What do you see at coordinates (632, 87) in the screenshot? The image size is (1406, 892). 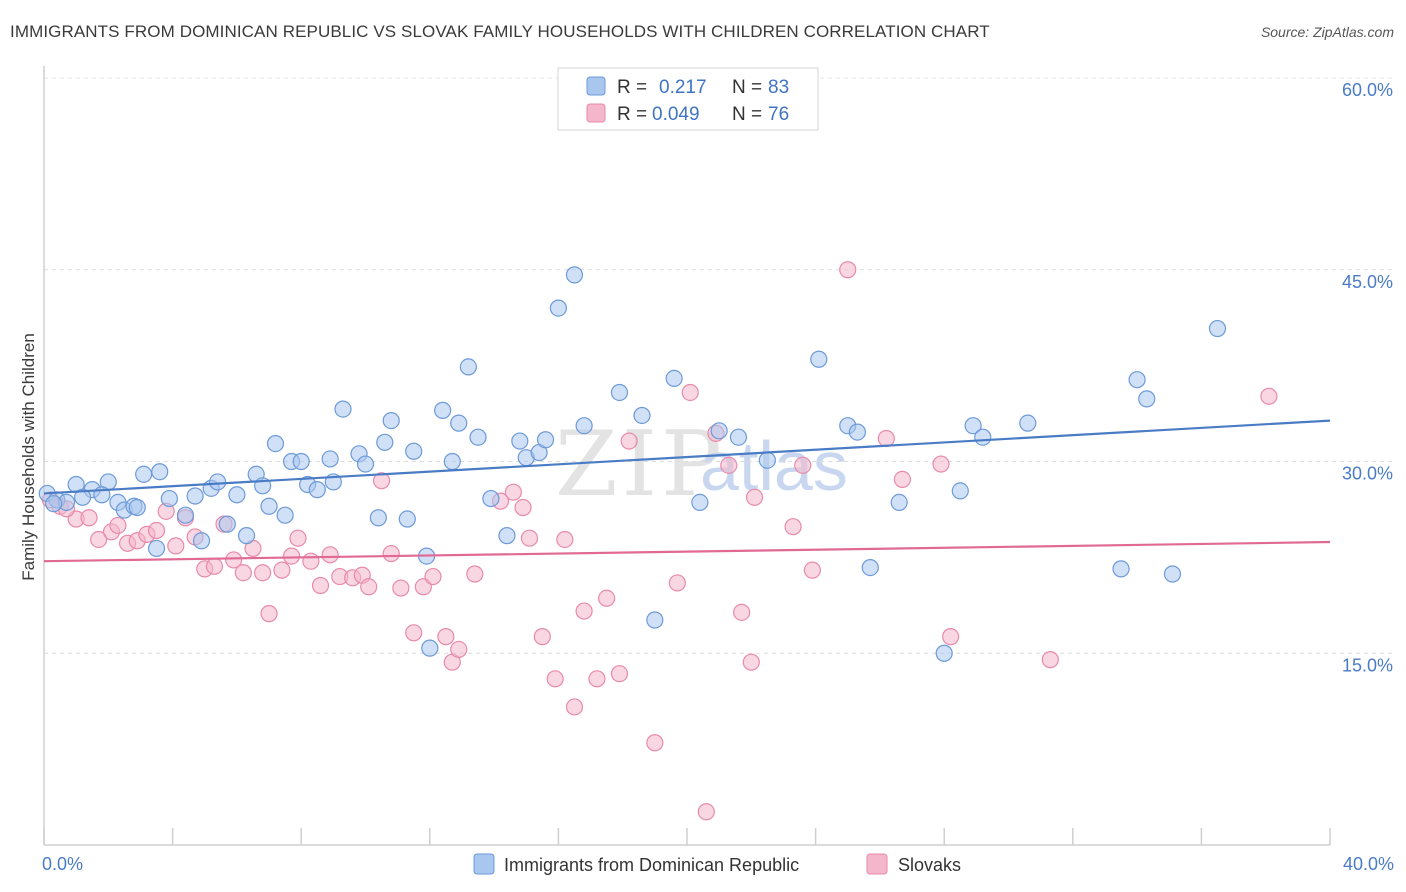 I see `legend-r-label-blue: R =` at bounding box center [632, 87].